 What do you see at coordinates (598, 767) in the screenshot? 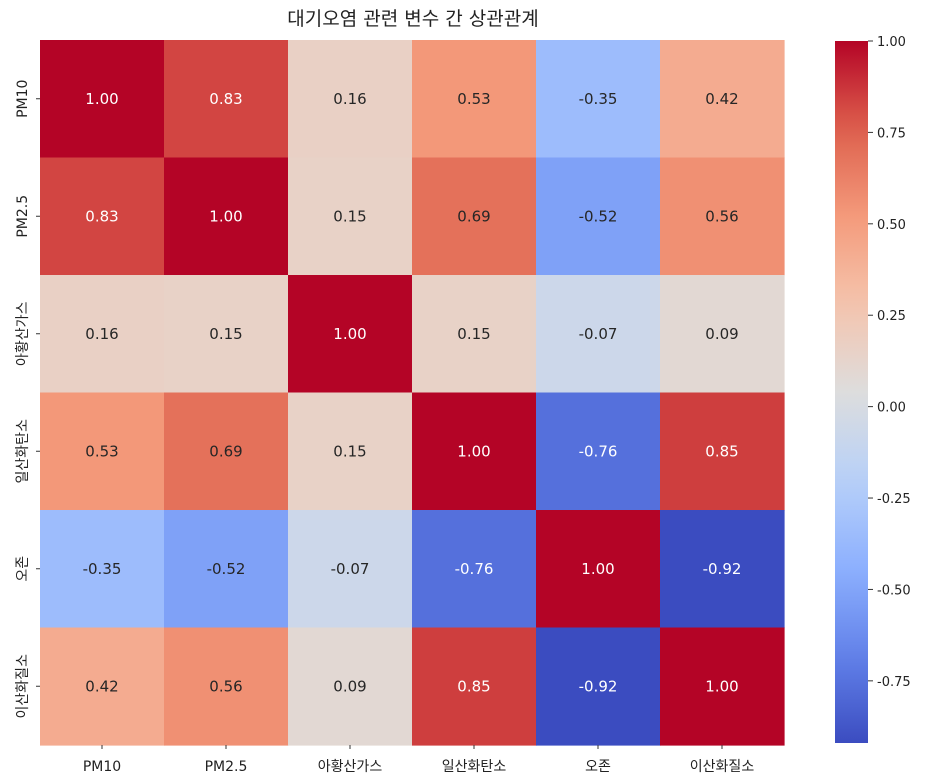
I see `x-tick-label: 오존` at bounding box center [598, 767].